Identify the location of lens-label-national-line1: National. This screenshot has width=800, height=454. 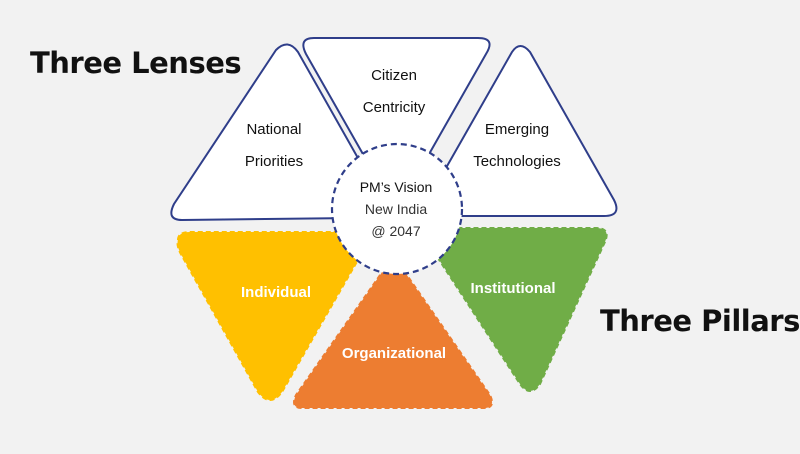
(273, 129).